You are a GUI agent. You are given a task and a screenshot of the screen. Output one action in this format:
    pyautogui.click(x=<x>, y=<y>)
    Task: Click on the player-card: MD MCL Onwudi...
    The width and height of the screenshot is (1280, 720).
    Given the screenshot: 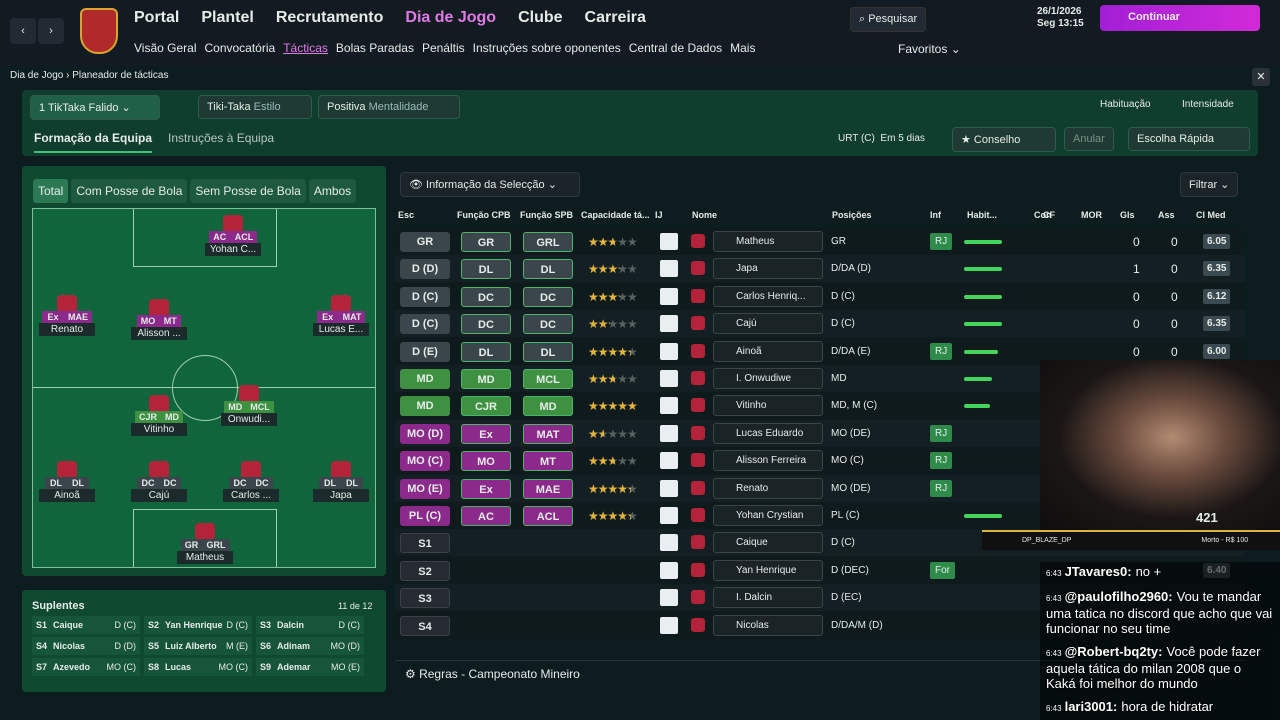 What is the action you would take?
    pyautogui.click(x=249, y=405)
    